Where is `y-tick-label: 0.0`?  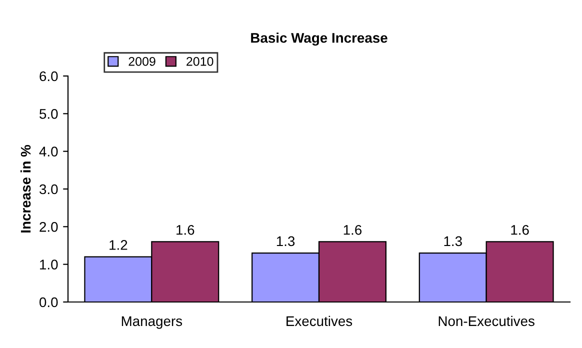 y-tick-label: 0.0 is located at coordinates (49, 302).